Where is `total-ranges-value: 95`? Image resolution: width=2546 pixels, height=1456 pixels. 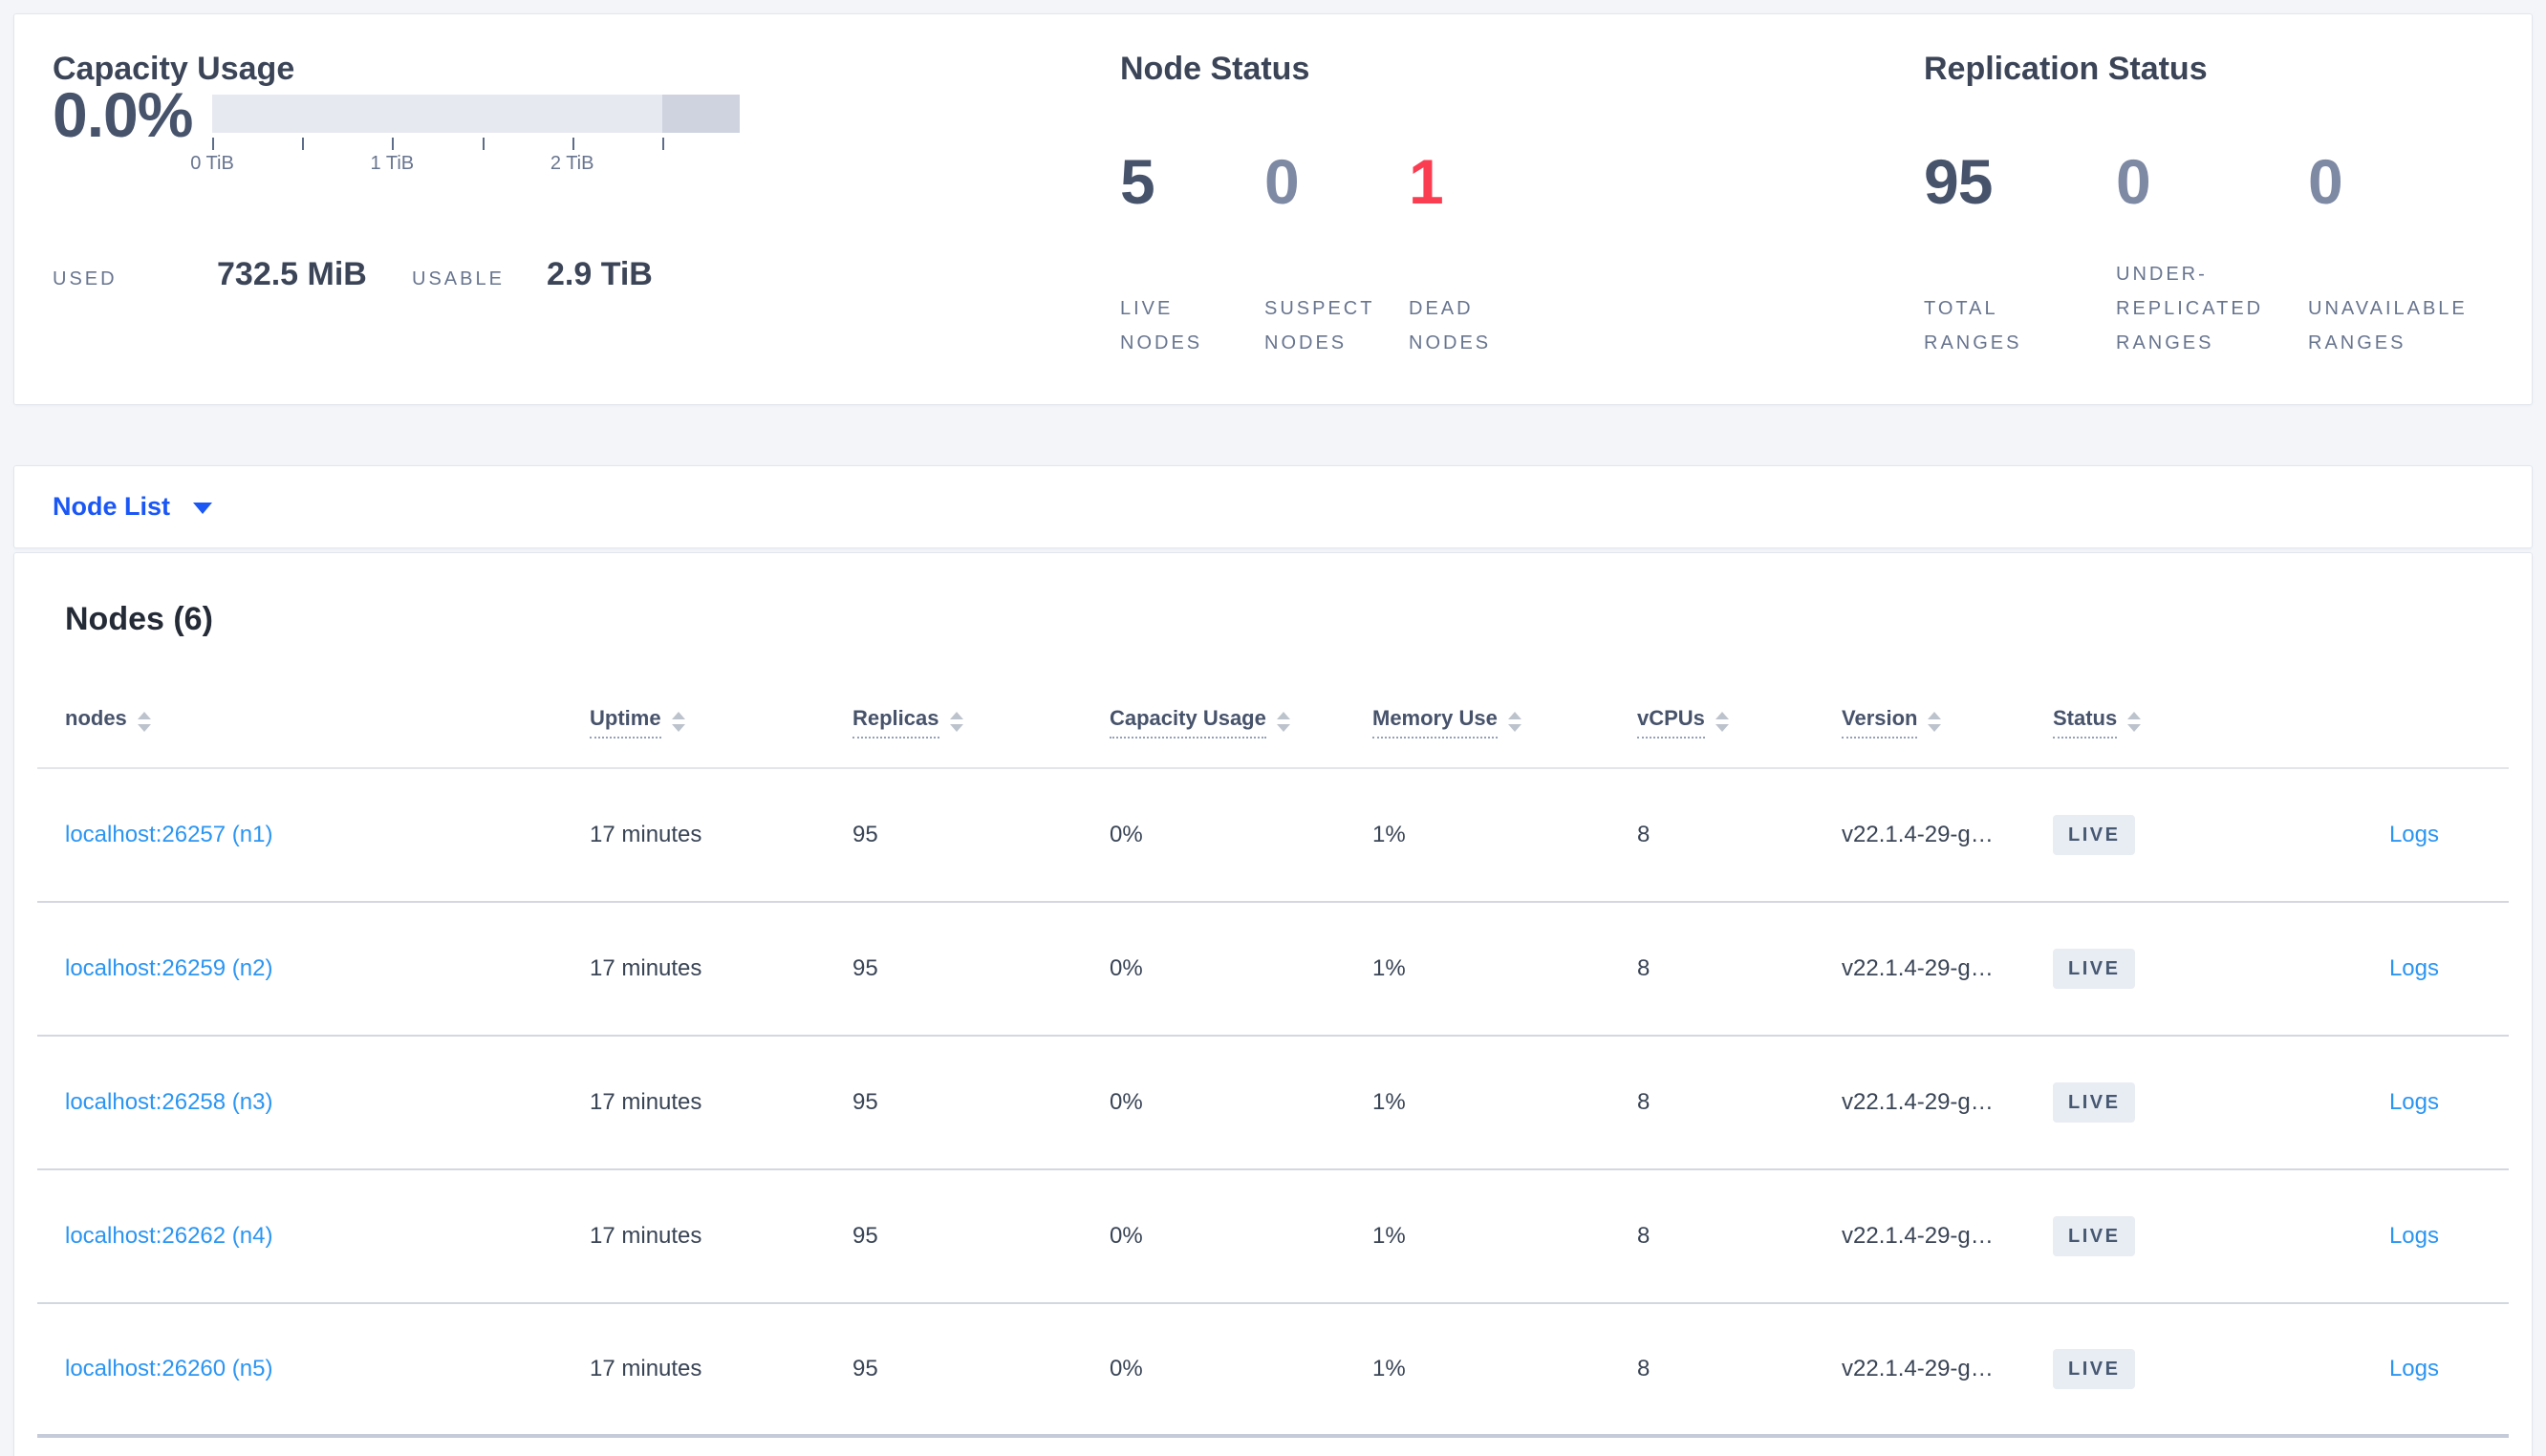
total-ranges-value: 95 is located at coordinates (1958, 181).